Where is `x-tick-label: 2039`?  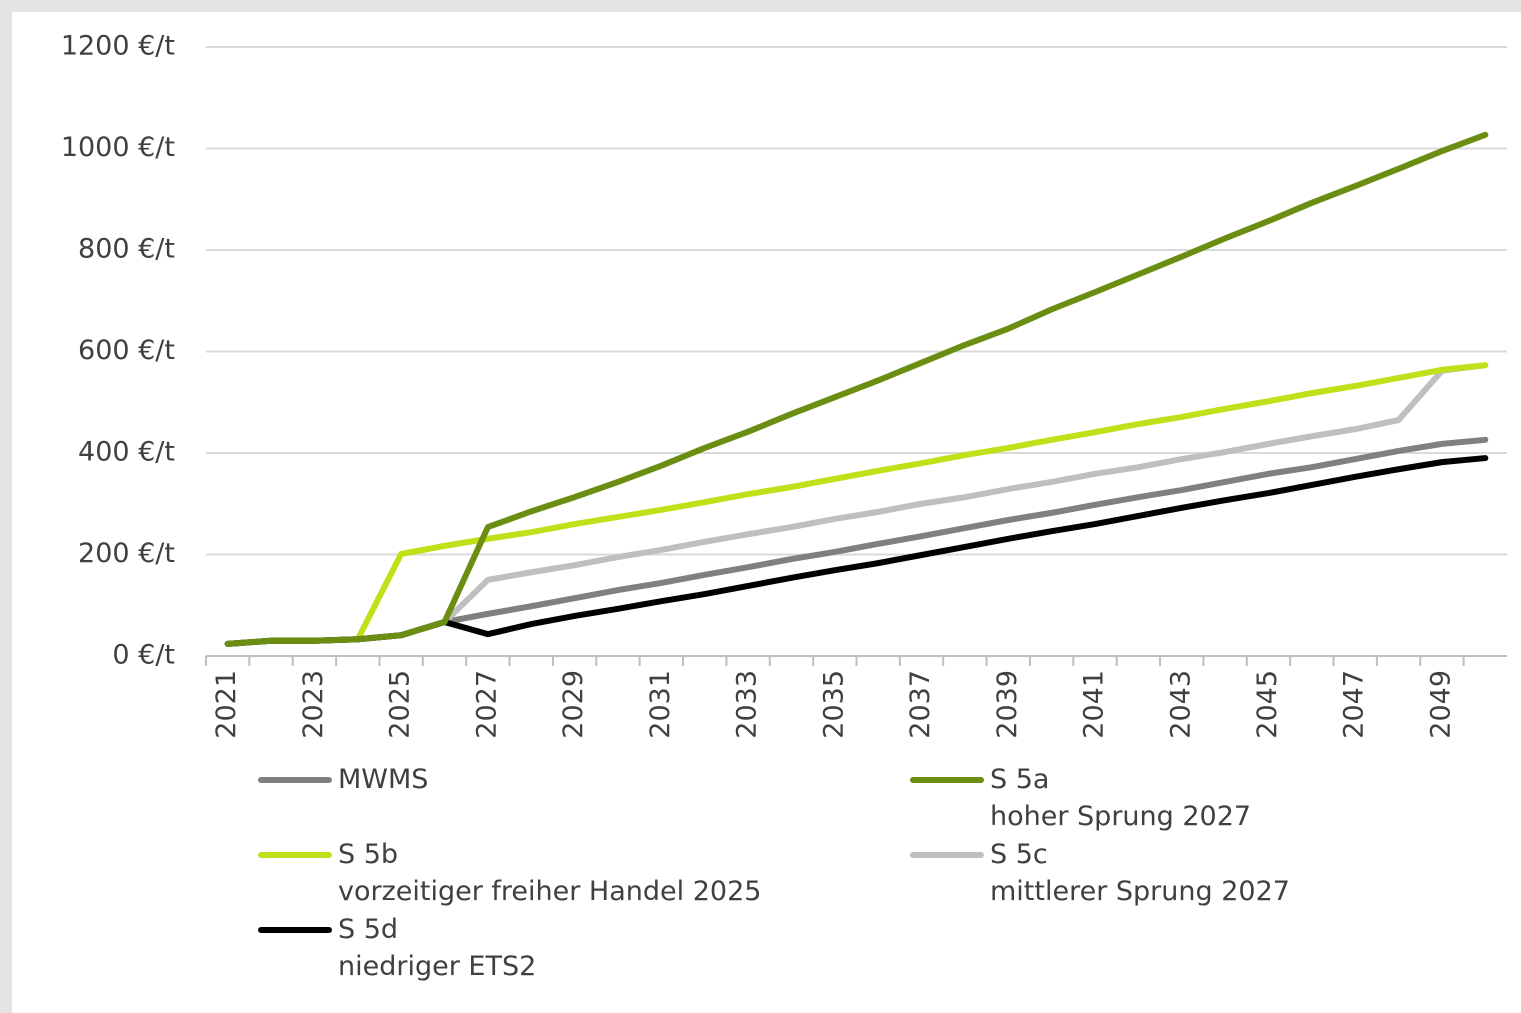
x-tick-label: 2039 is located at coordinates (1007, 704).